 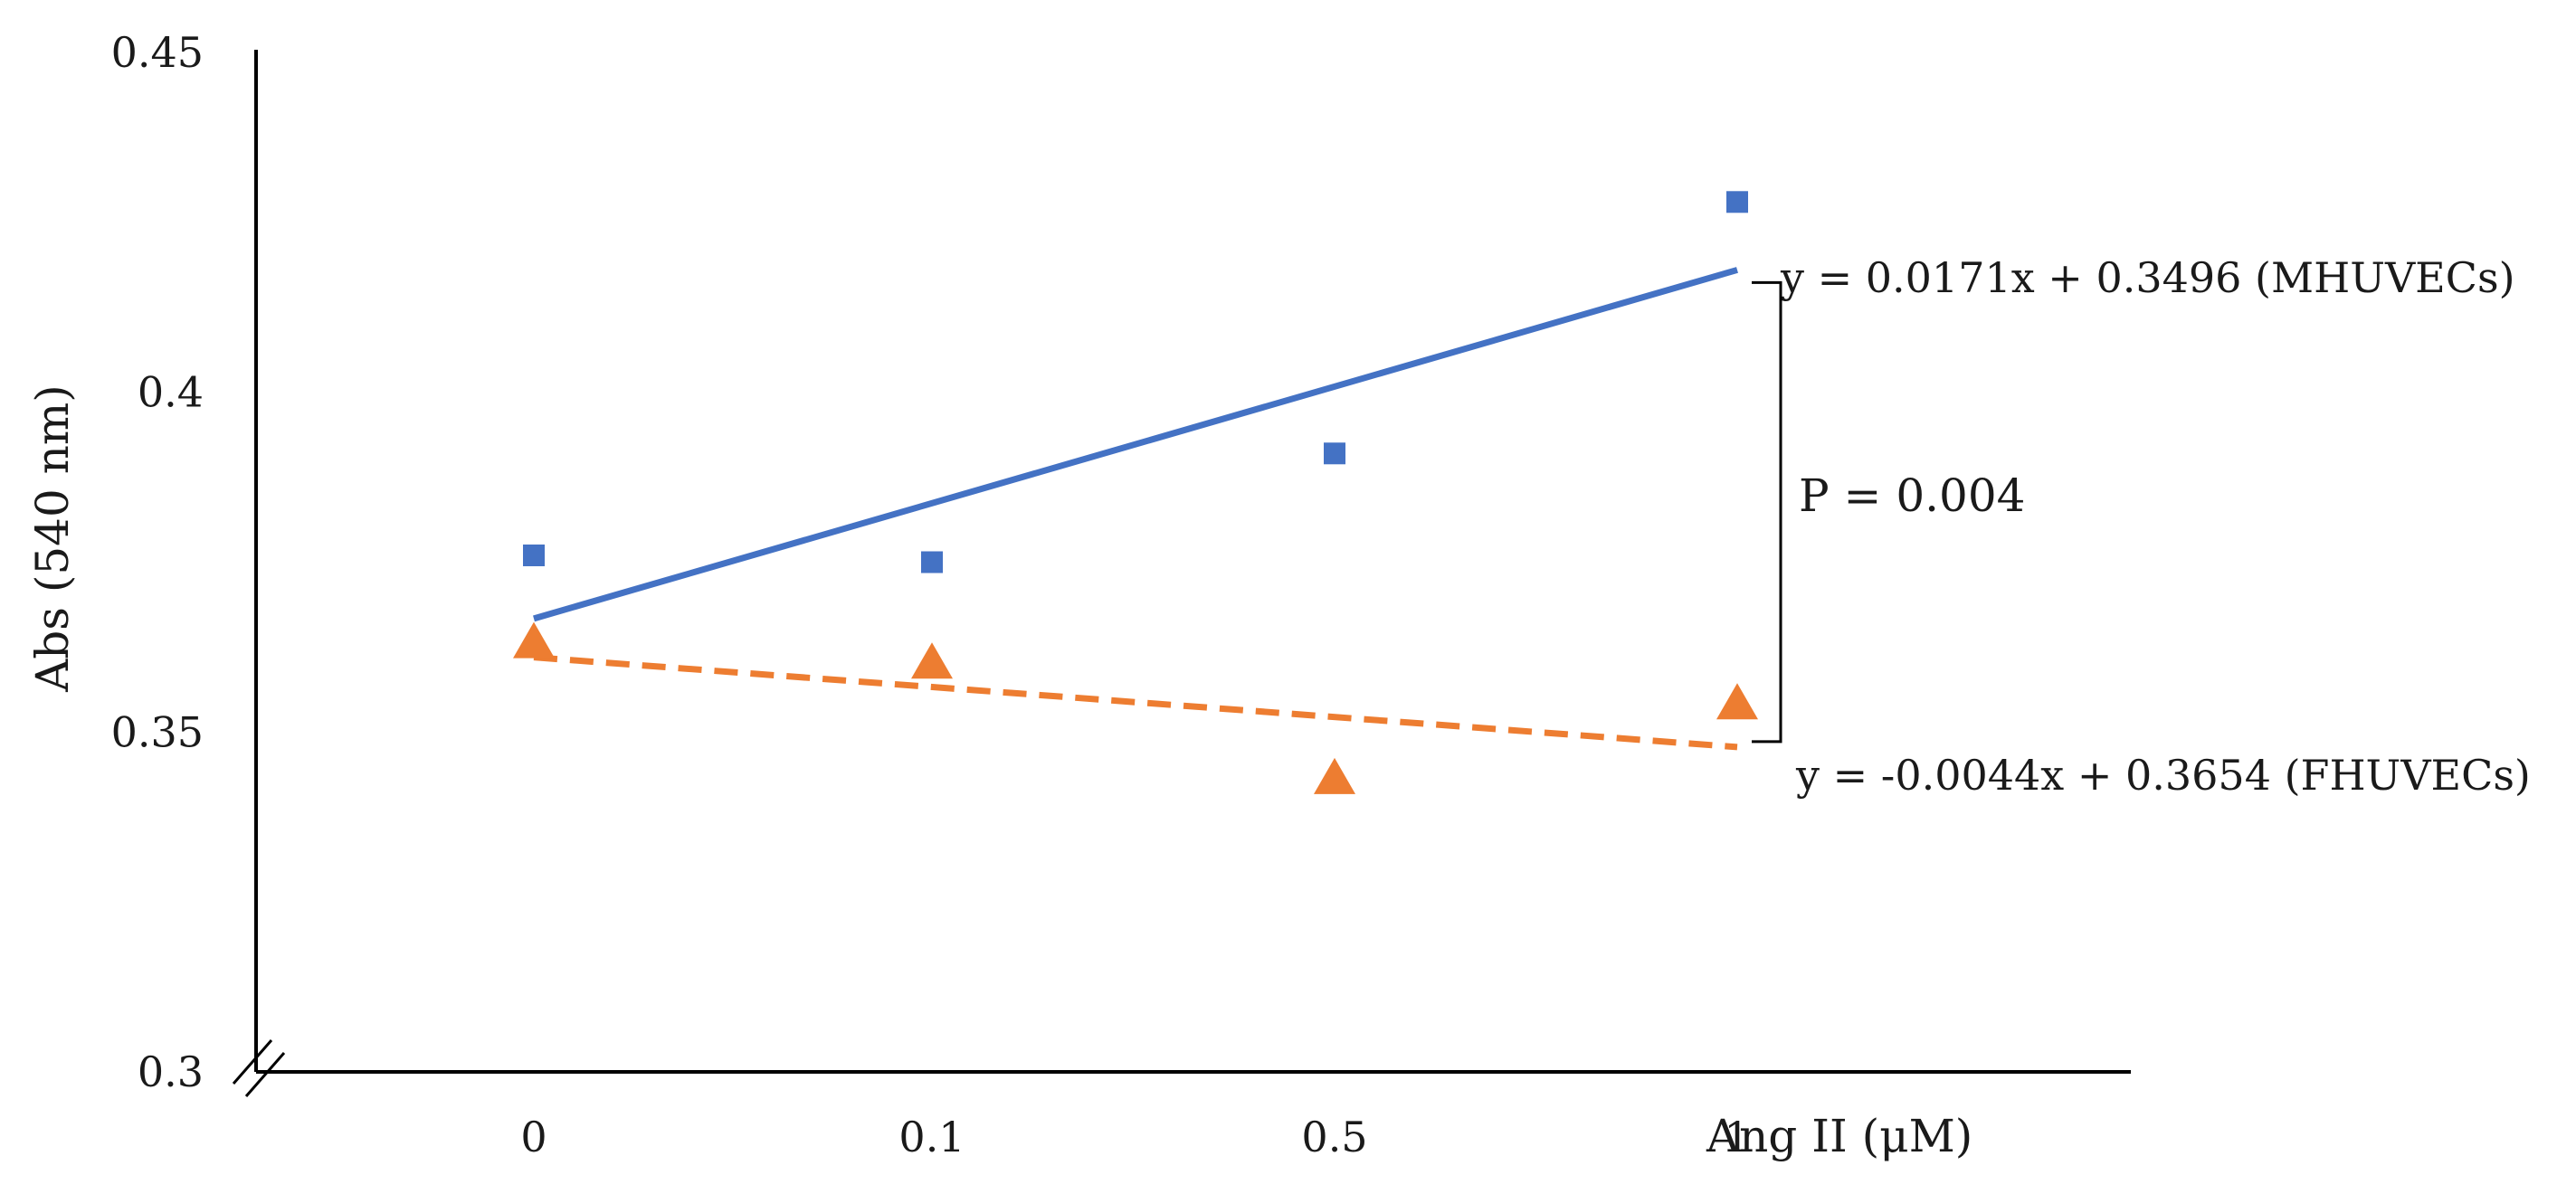 I want to click on equation-label-fhuvecs: y = -0.0044x + 0.3654 (FHUVECs), so click(x=2163, y=775).